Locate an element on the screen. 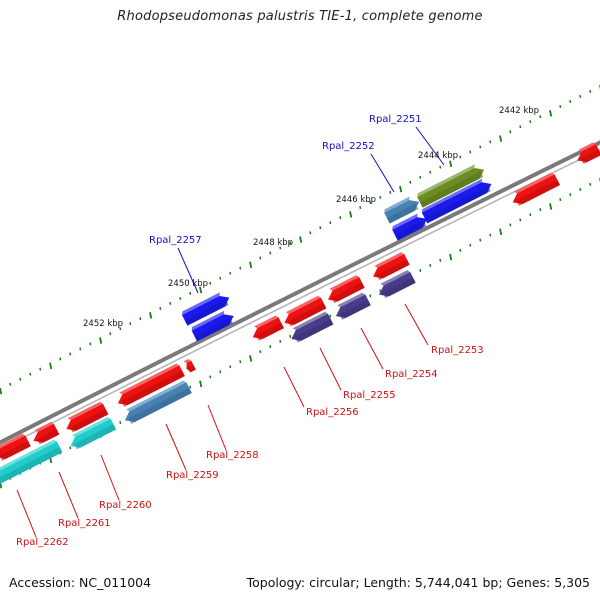 This screenshot has width=600, height=600. gene-label-Rpal_2256: Rpal_2256 is located at coordinates (332, 412).